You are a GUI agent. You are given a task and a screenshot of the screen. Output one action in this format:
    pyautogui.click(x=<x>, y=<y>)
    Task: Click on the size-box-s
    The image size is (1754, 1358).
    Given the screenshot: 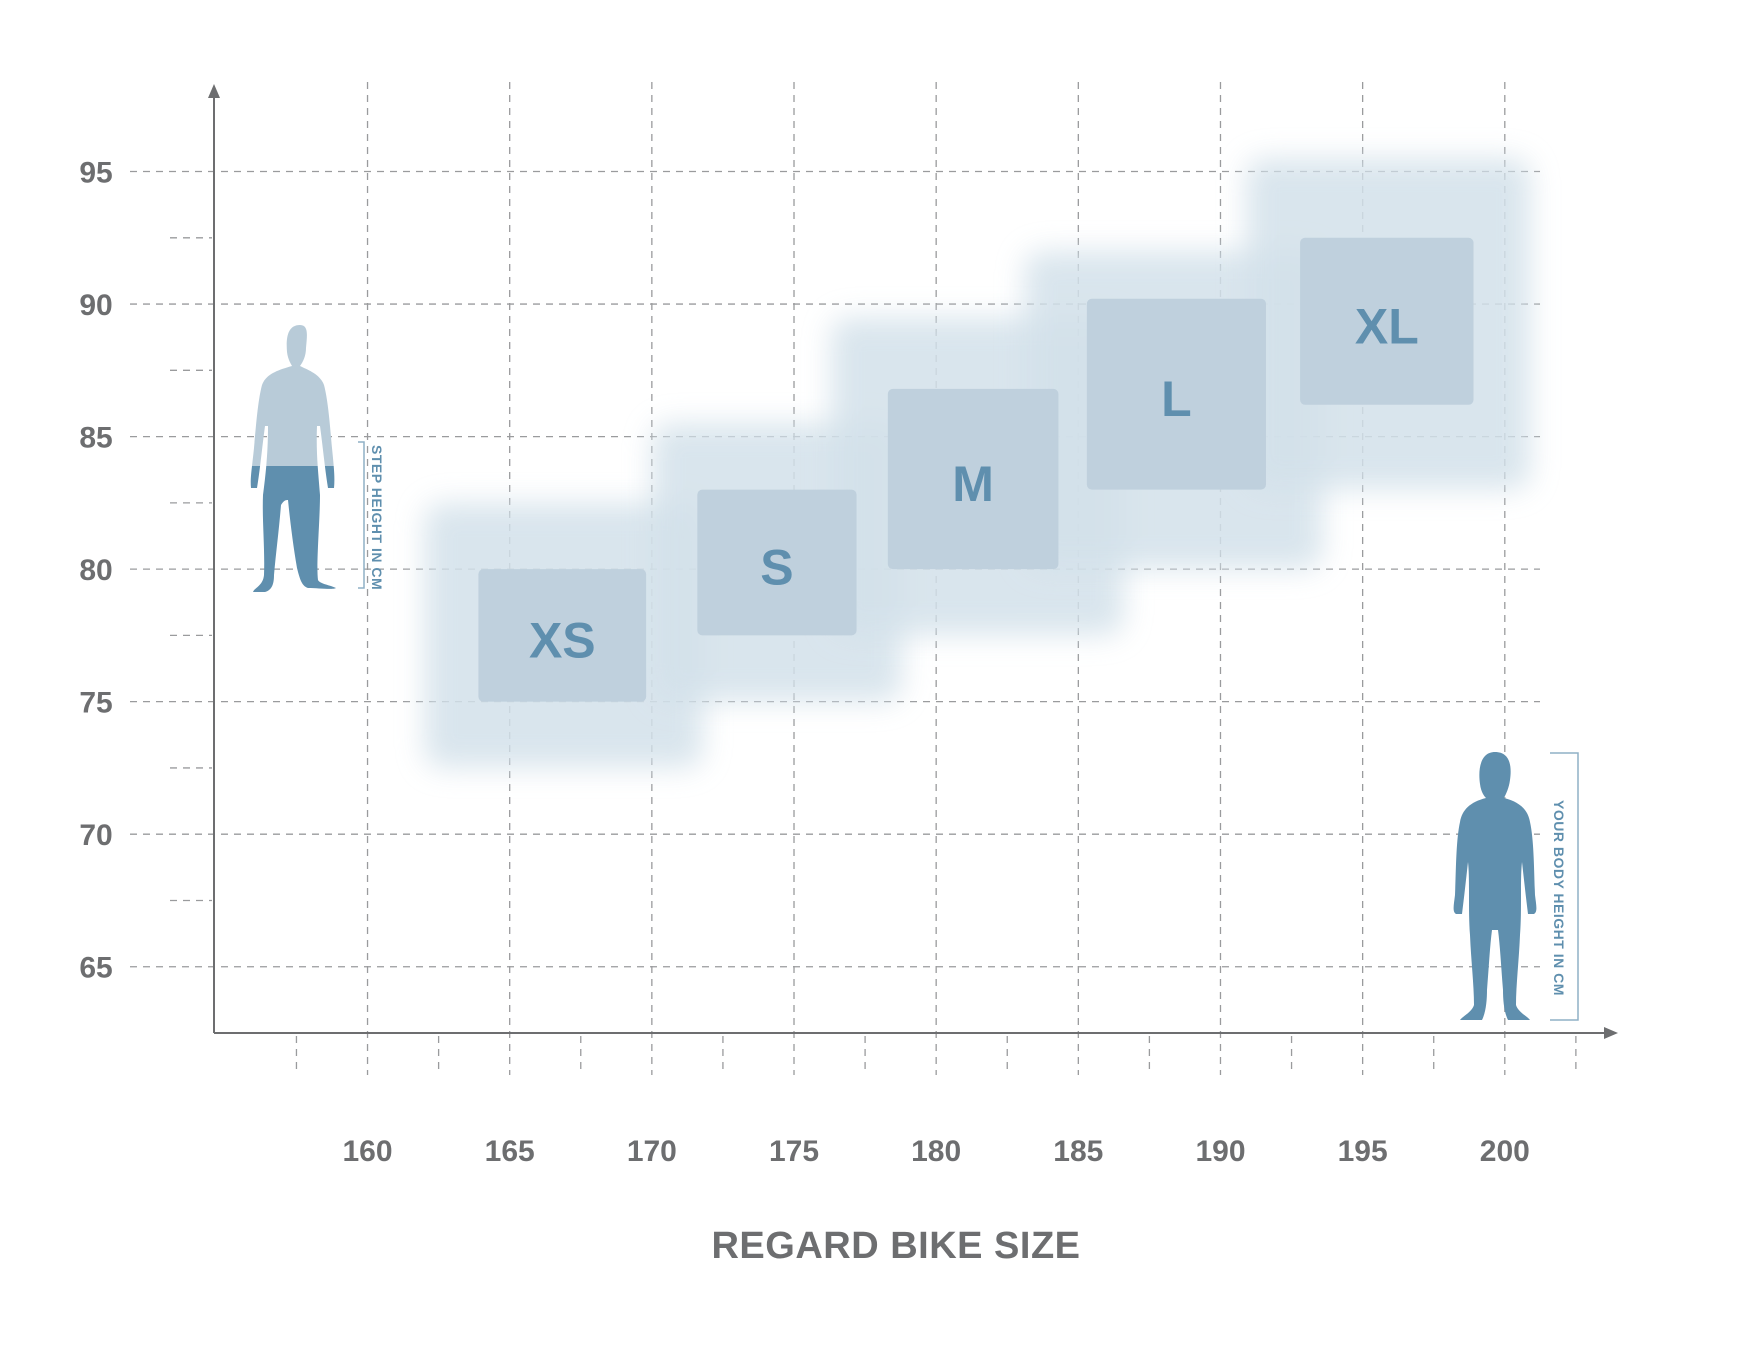 What is the action you would take?
    pyautogui.click(x=777, y=562)
    